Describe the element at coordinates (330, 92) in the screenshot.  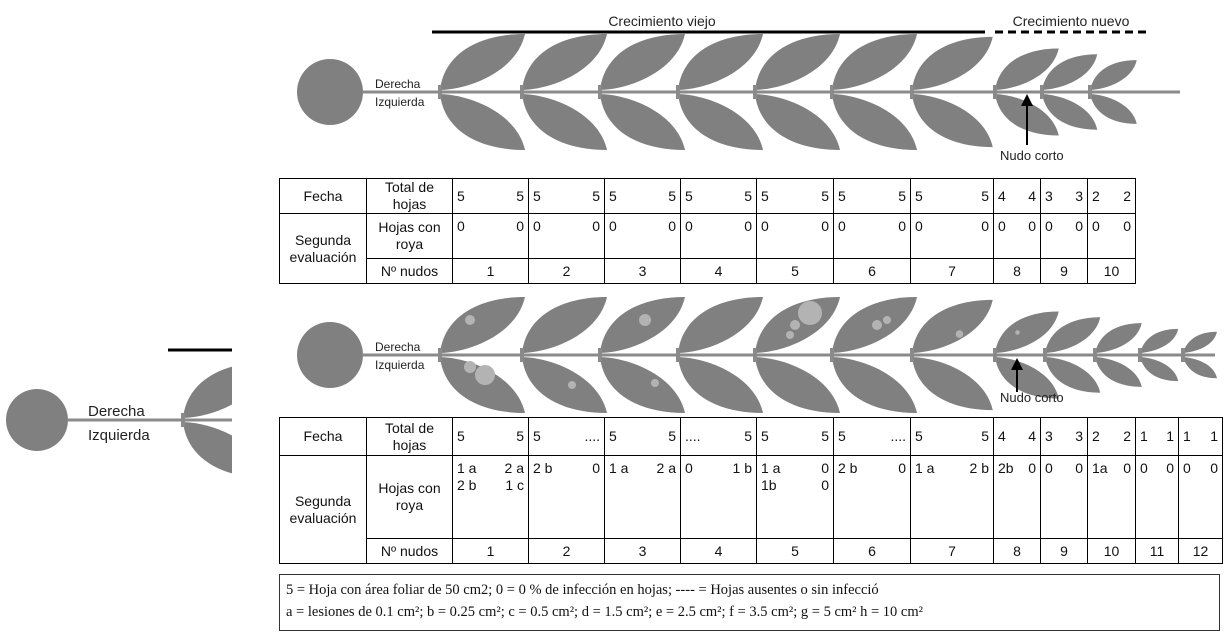
I see `stem-base` at that location.